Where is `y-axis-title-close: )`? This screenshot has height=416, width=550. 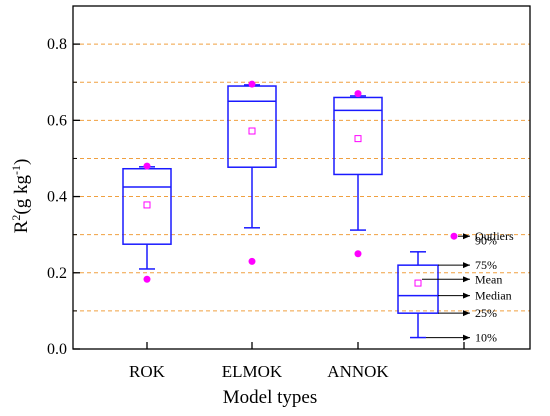 y-axis-title-close: ) is located at coordinates (21, 162).